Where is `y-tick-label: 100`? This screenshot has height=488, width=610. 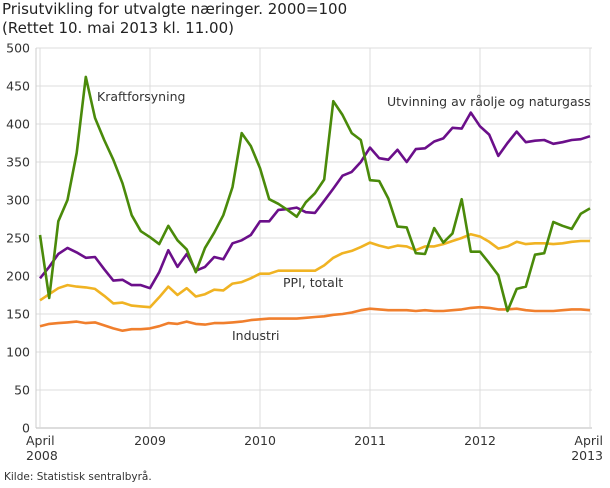
y-tick-label: 100 is located at coordinates (18, 352).